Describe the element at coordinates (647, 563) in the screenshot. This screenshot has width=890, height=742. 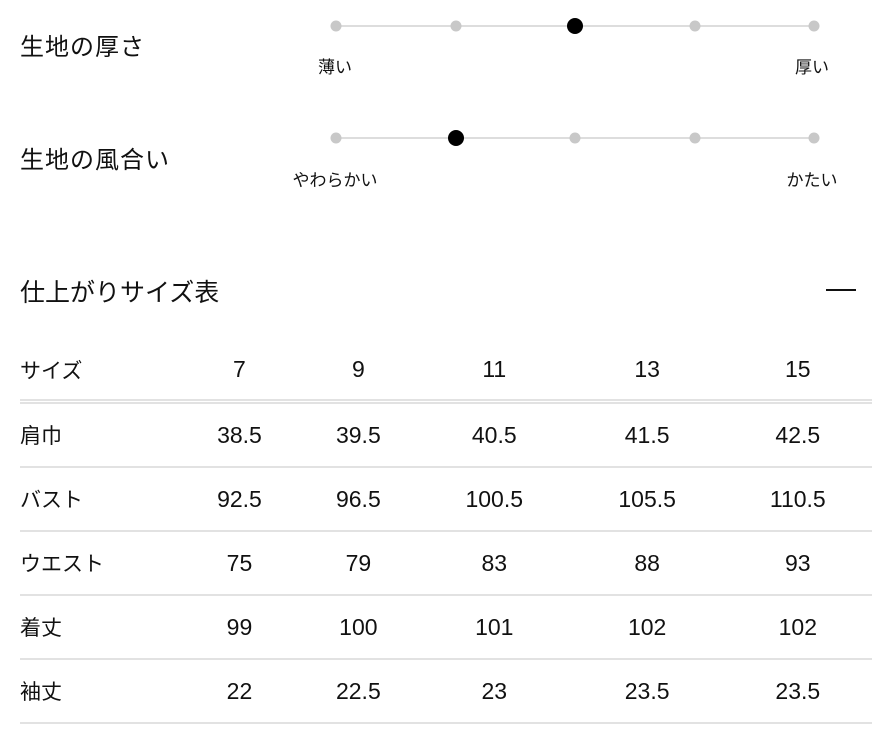
I see `table-cell: 88` at that location.